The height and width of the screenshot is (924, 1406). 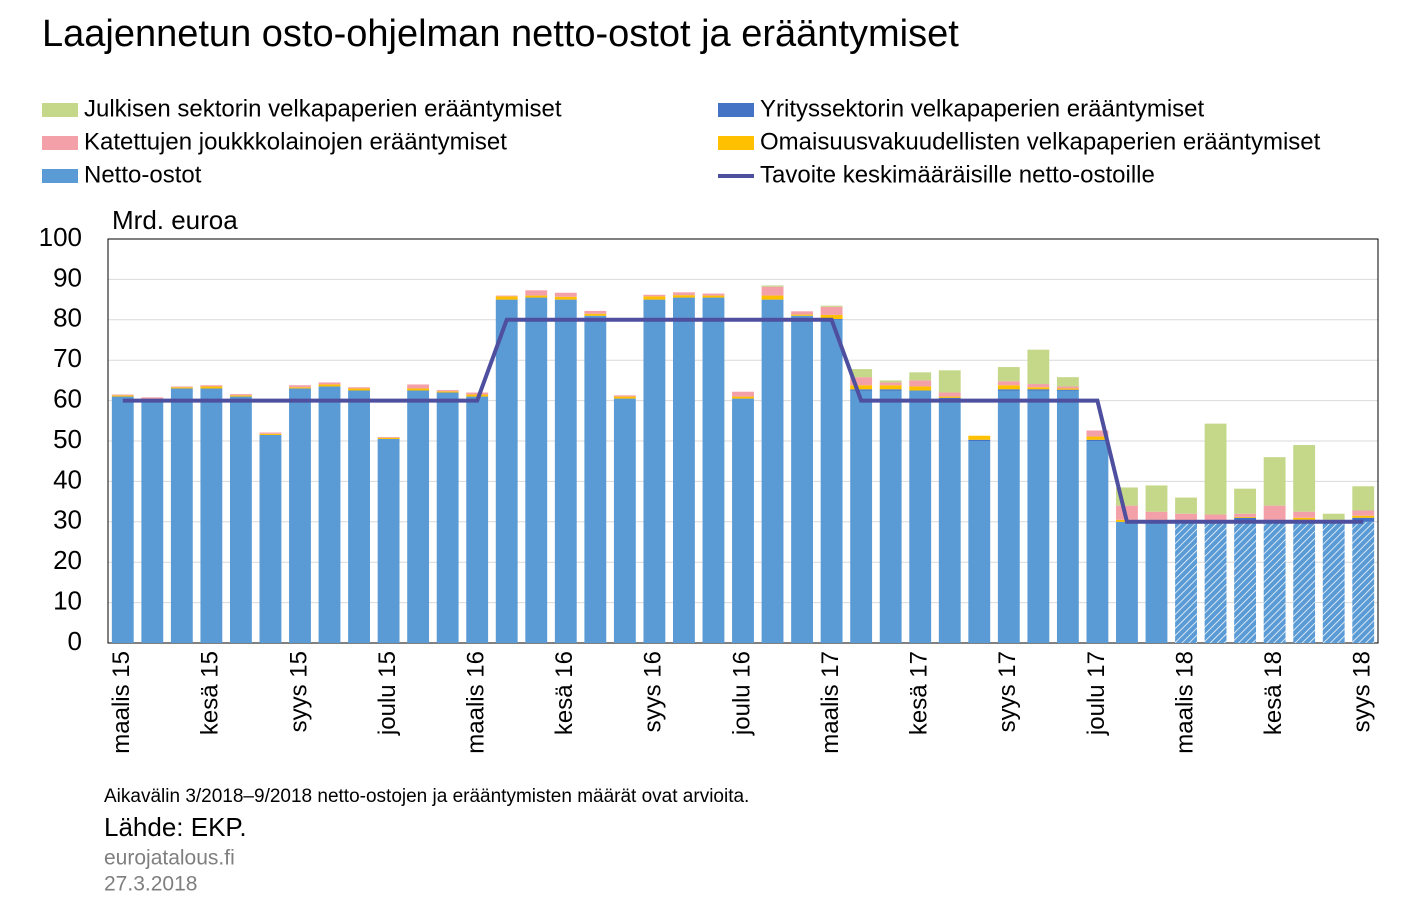 I want to click on legend-swatch, so click(x=60, y=143).